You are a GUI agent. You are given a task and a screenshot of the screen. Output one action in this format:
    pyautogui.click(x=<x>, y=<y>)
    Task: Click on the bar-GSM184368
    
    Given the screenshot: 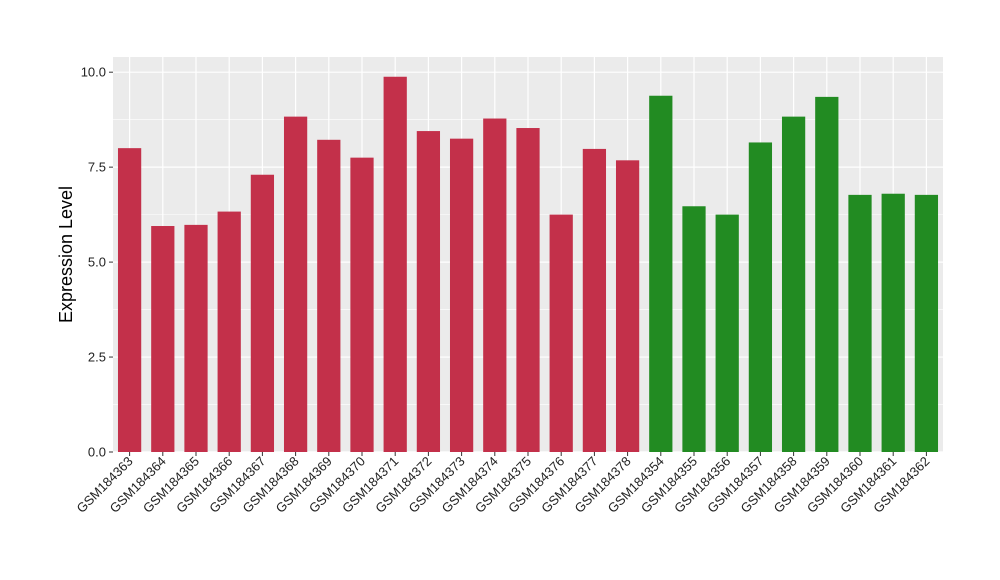 What is the action you would take?
    pyautogui.click(x=295, y=284)
    